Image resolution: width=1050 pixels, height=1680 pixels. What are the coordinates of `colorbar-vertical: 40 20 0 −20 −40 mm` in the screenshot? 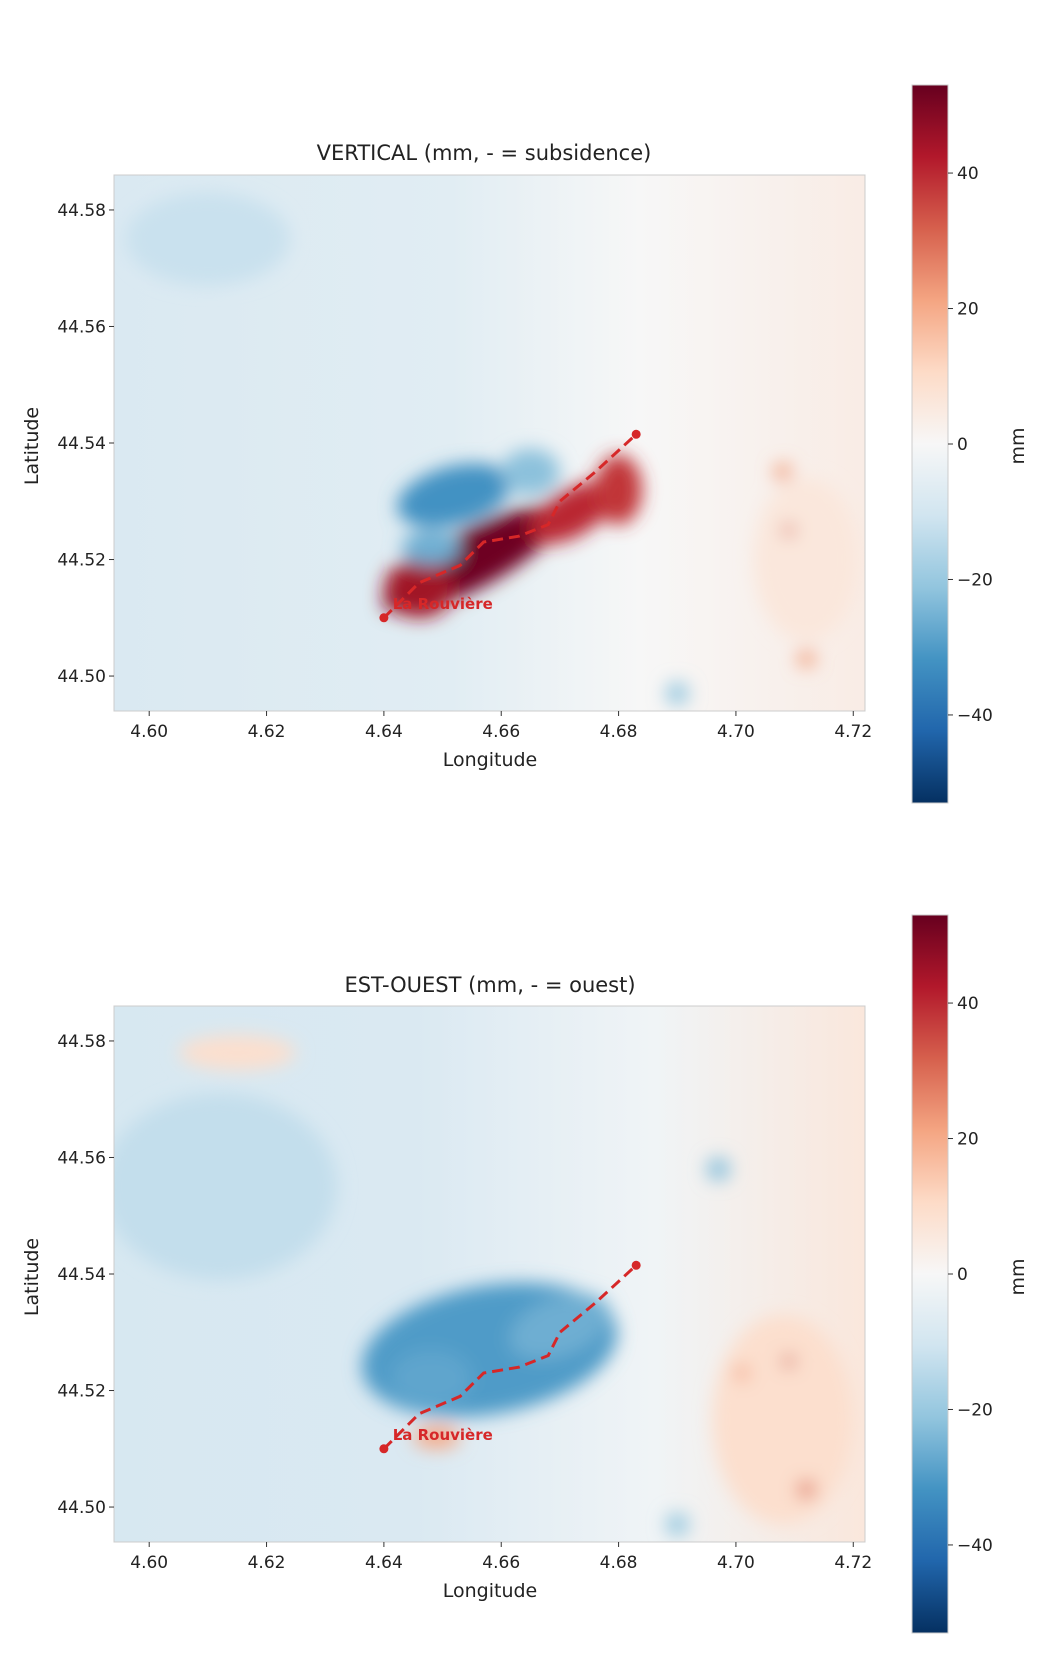 It's located at (970, 444).